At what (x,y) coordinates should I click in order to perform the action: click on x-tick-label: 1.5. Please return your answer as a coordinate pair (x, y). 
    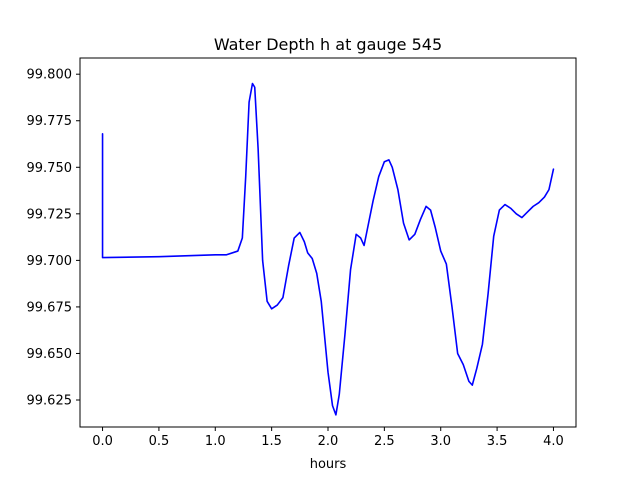
    Looking at the image, I should click on (271, 441).